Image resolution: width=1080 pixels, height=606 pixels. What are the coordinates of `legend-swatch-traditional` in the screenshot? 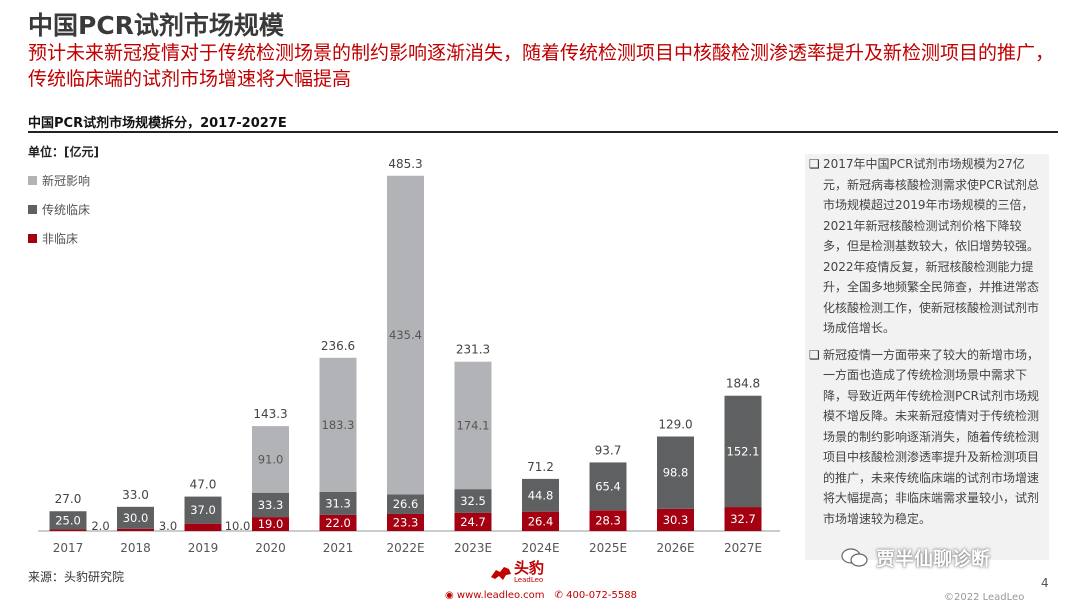 It's located at (32, 209).